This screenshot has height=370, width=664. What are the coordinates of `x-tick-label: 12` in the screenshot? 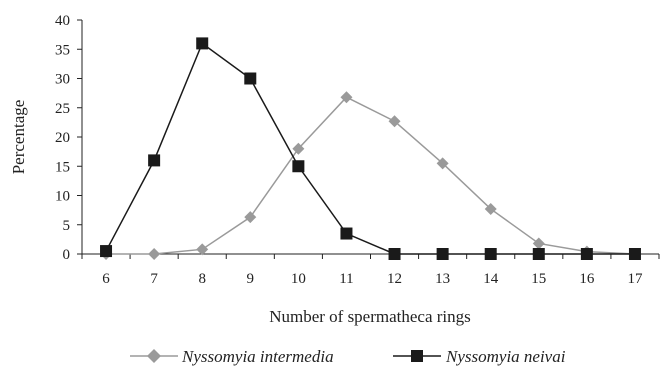 It's located at (394, 279).